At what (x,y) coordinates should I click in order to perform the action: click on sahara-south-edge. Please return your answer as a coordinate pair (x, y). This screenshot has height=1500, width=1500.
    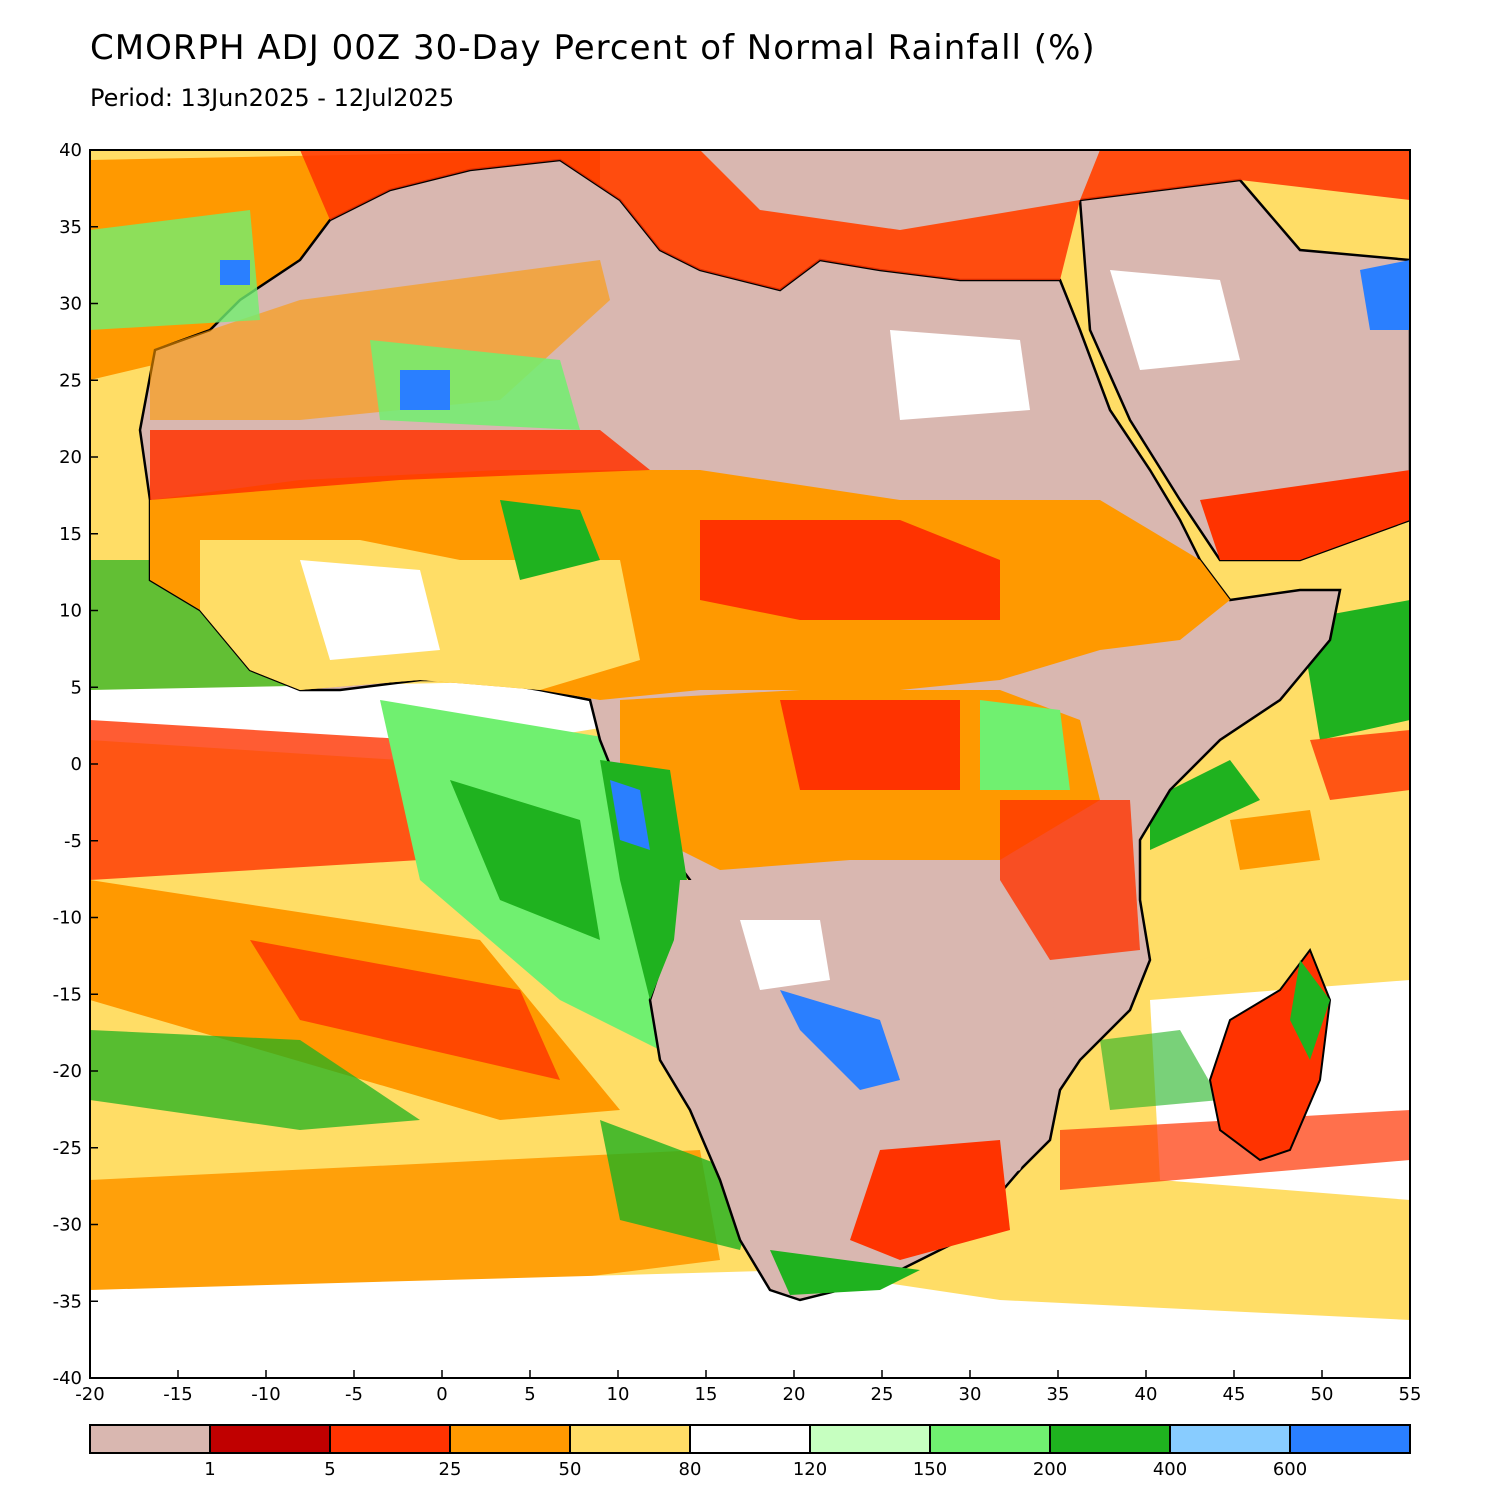
    Looking at the image, I should click on (400, 465).